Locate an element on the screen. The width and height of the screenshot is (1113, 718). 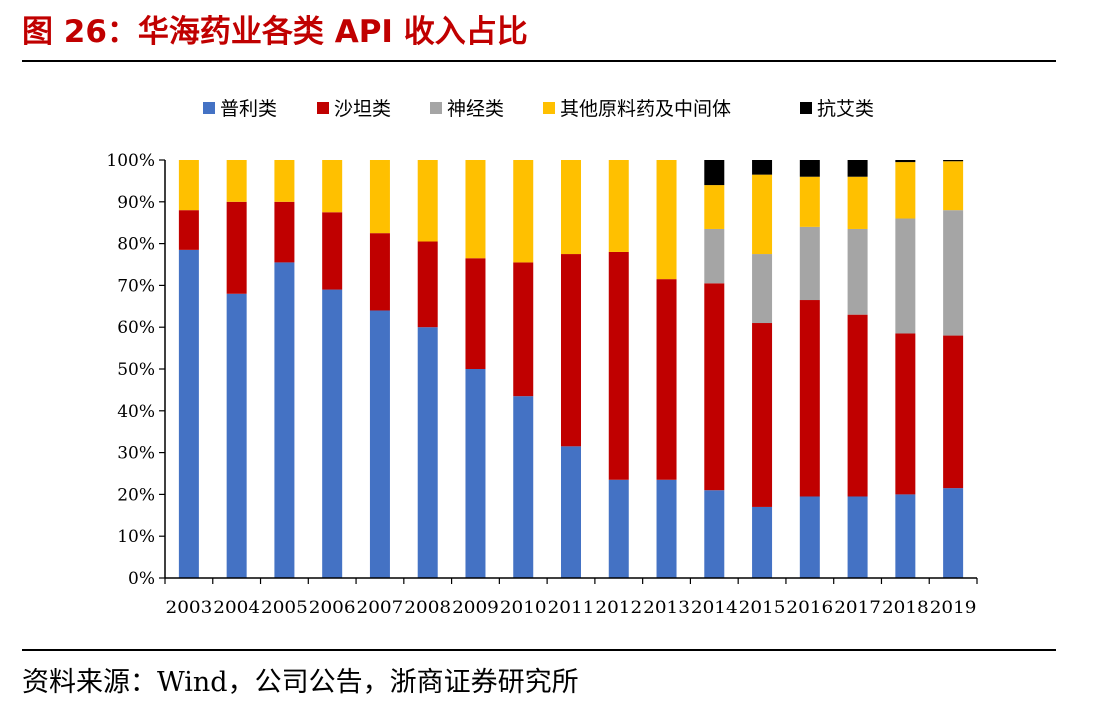
bar-segment-2019-s1 is located at coordinates (953, 412).